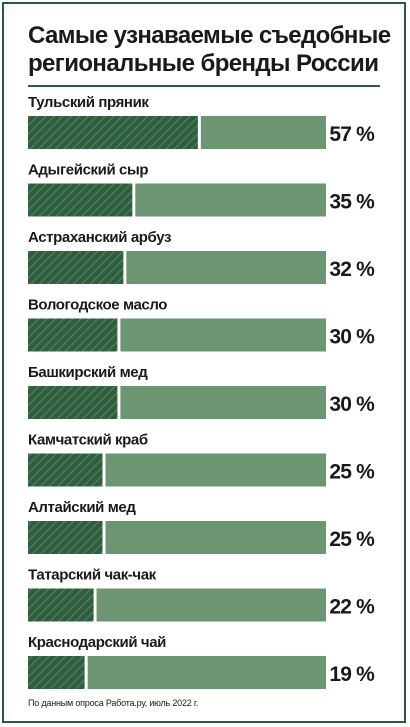 This screenshot has height=727, width=410. What do you see at coordinates (113, 703) in the screenshot?
I see `source-footnote: По данным опроса Работа.ру, июль 2022 г.` at bounding box center [113, 703].